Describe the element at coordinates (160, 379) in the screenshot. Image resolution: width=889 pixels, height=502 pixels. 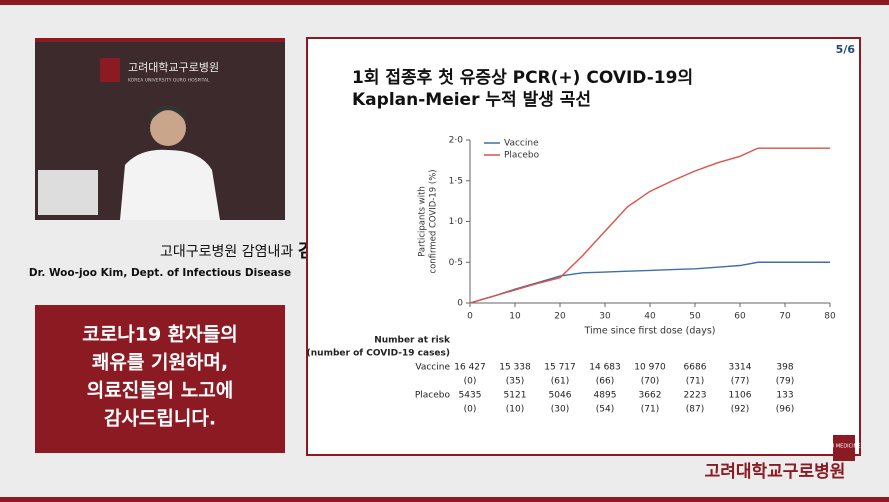
I see `message-box` at that location.